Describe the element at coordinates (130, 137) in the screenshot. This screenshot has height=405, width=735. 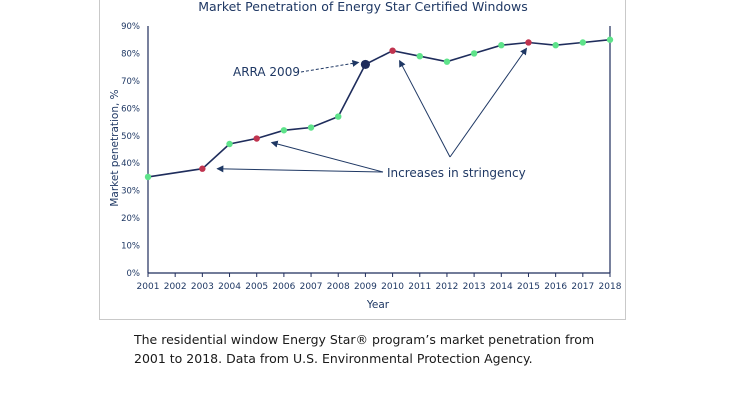
I see `y-tick-label: 50%` at that location.